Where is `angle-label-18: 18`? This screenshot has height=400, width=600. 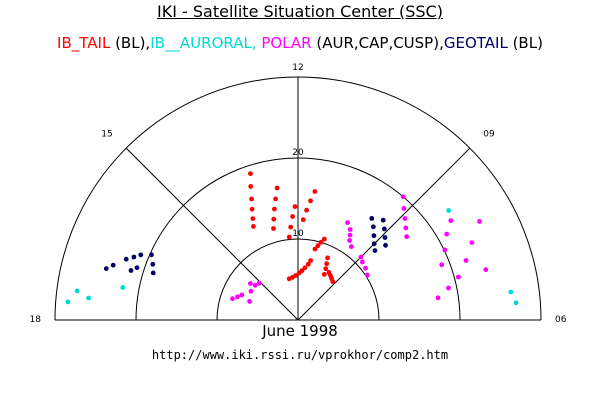
angle-label-18: 18 is located at coordinates (36, 320).